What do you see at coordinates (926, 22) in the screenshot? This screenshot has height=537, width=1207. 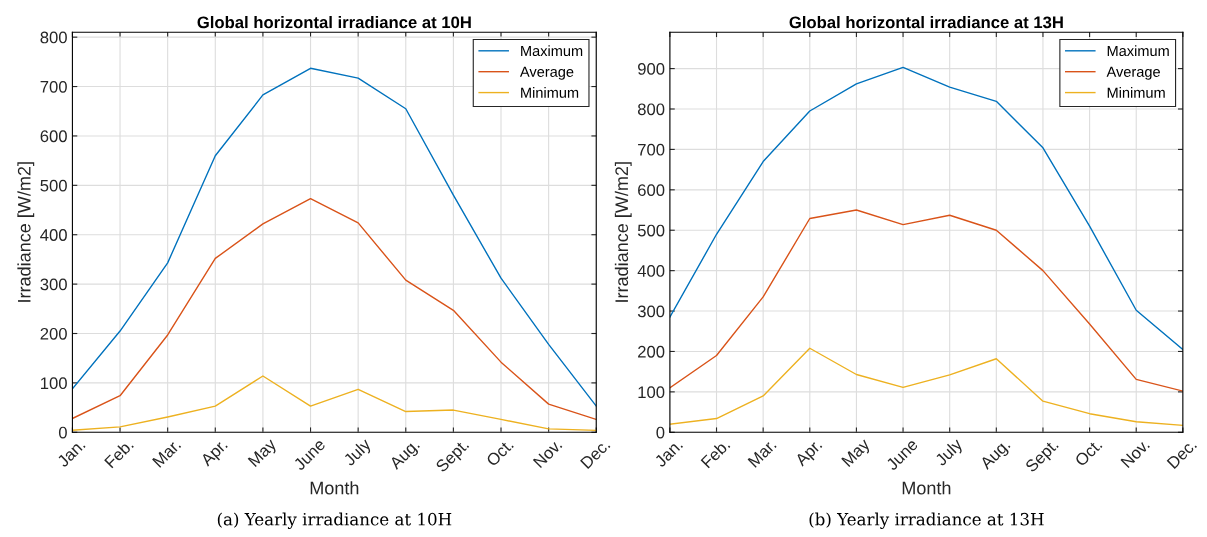 I see `chart-title: Global horizontal irradiance at 13H` at bounding box center [926, 22].